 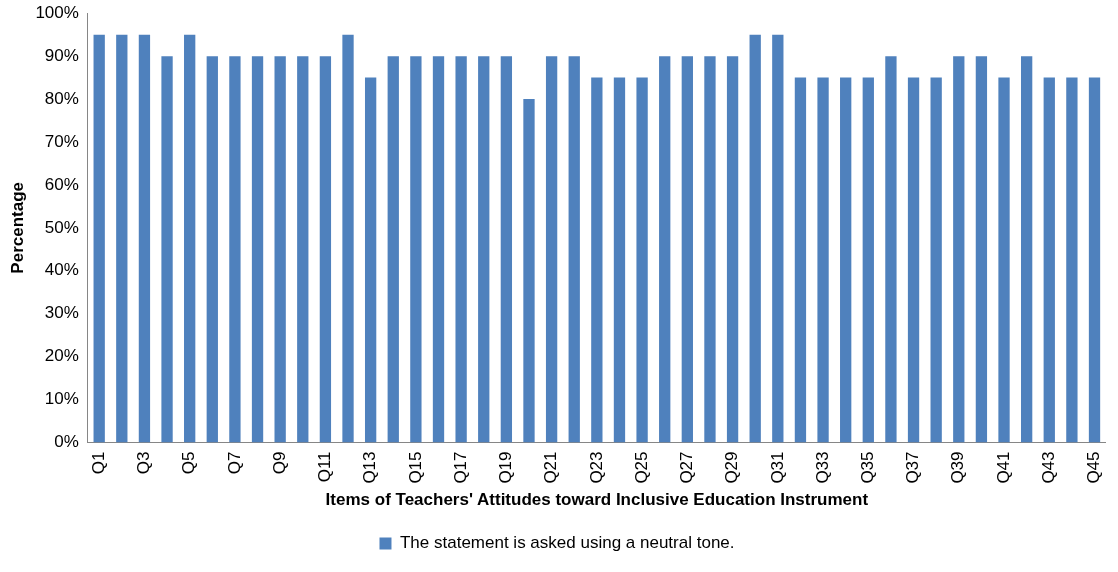 What do you see at coordinates (1048, 467) in the screenshot?
I see `x-tick-label: Q43` at bounding box center [1048, 467].